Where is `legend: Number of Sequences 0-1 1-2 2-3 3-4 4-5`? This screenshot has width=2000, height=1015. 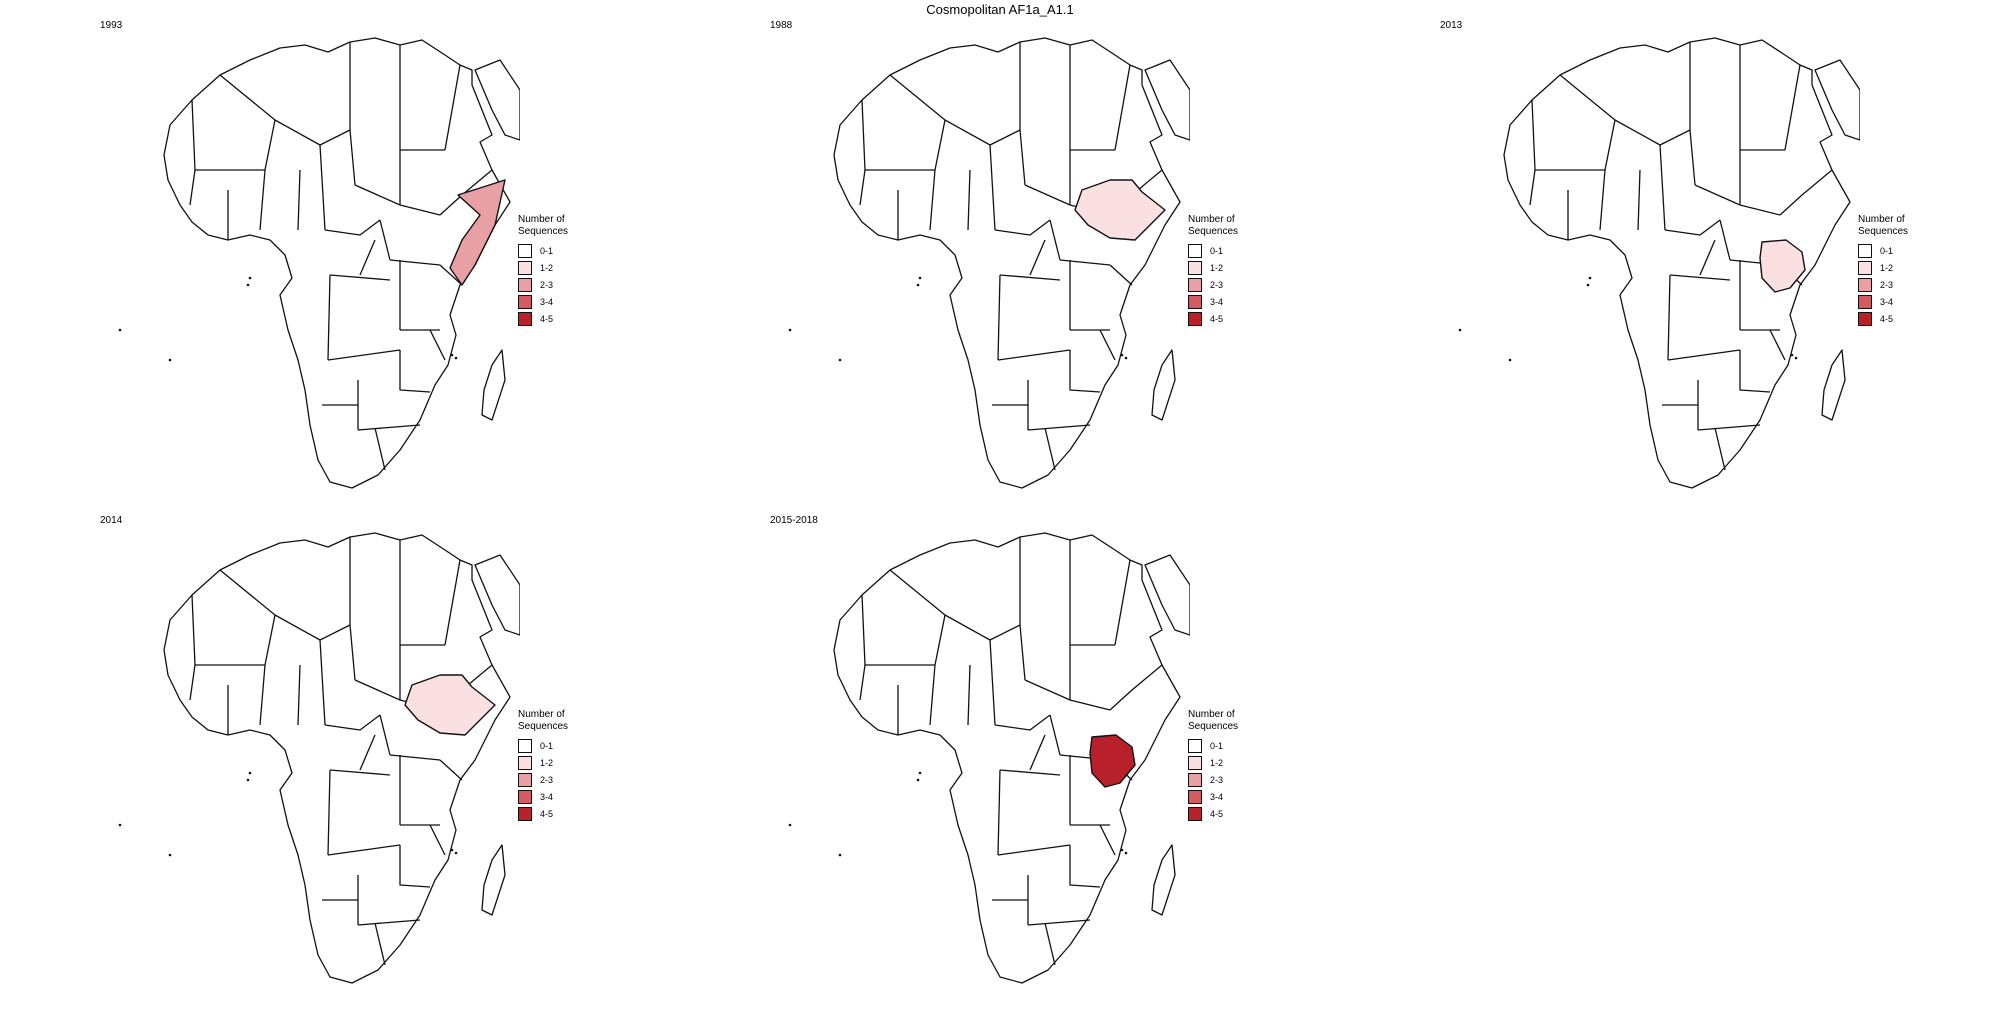
legend: Number of Sequences 0-1 1-2 2-3 3-4 4-5 is located at coordinates (1883, 270).